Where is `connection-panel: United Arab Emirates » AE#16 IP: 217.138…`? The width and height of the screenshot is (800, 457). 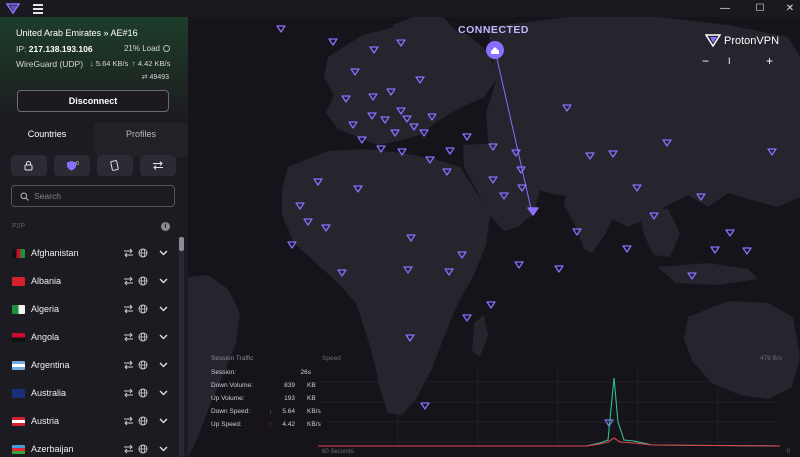 connection-panel: United Arab Emirates » AE#16 IP: 217.138… is located at coordinates (94, 68).